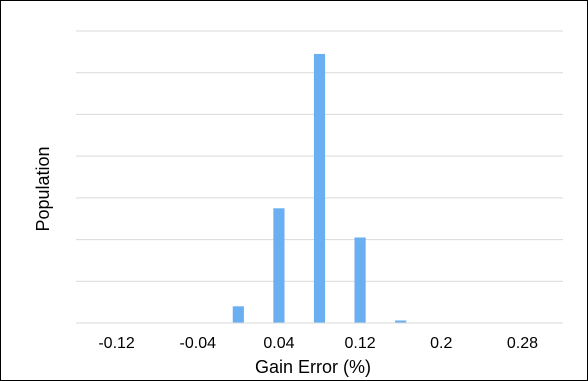  Describe the element at coordinates (318, 343) in the screenshot. I see `tick-layer: -0.12 -0.04 0.04 0.12 0.2 0.28` at that location.